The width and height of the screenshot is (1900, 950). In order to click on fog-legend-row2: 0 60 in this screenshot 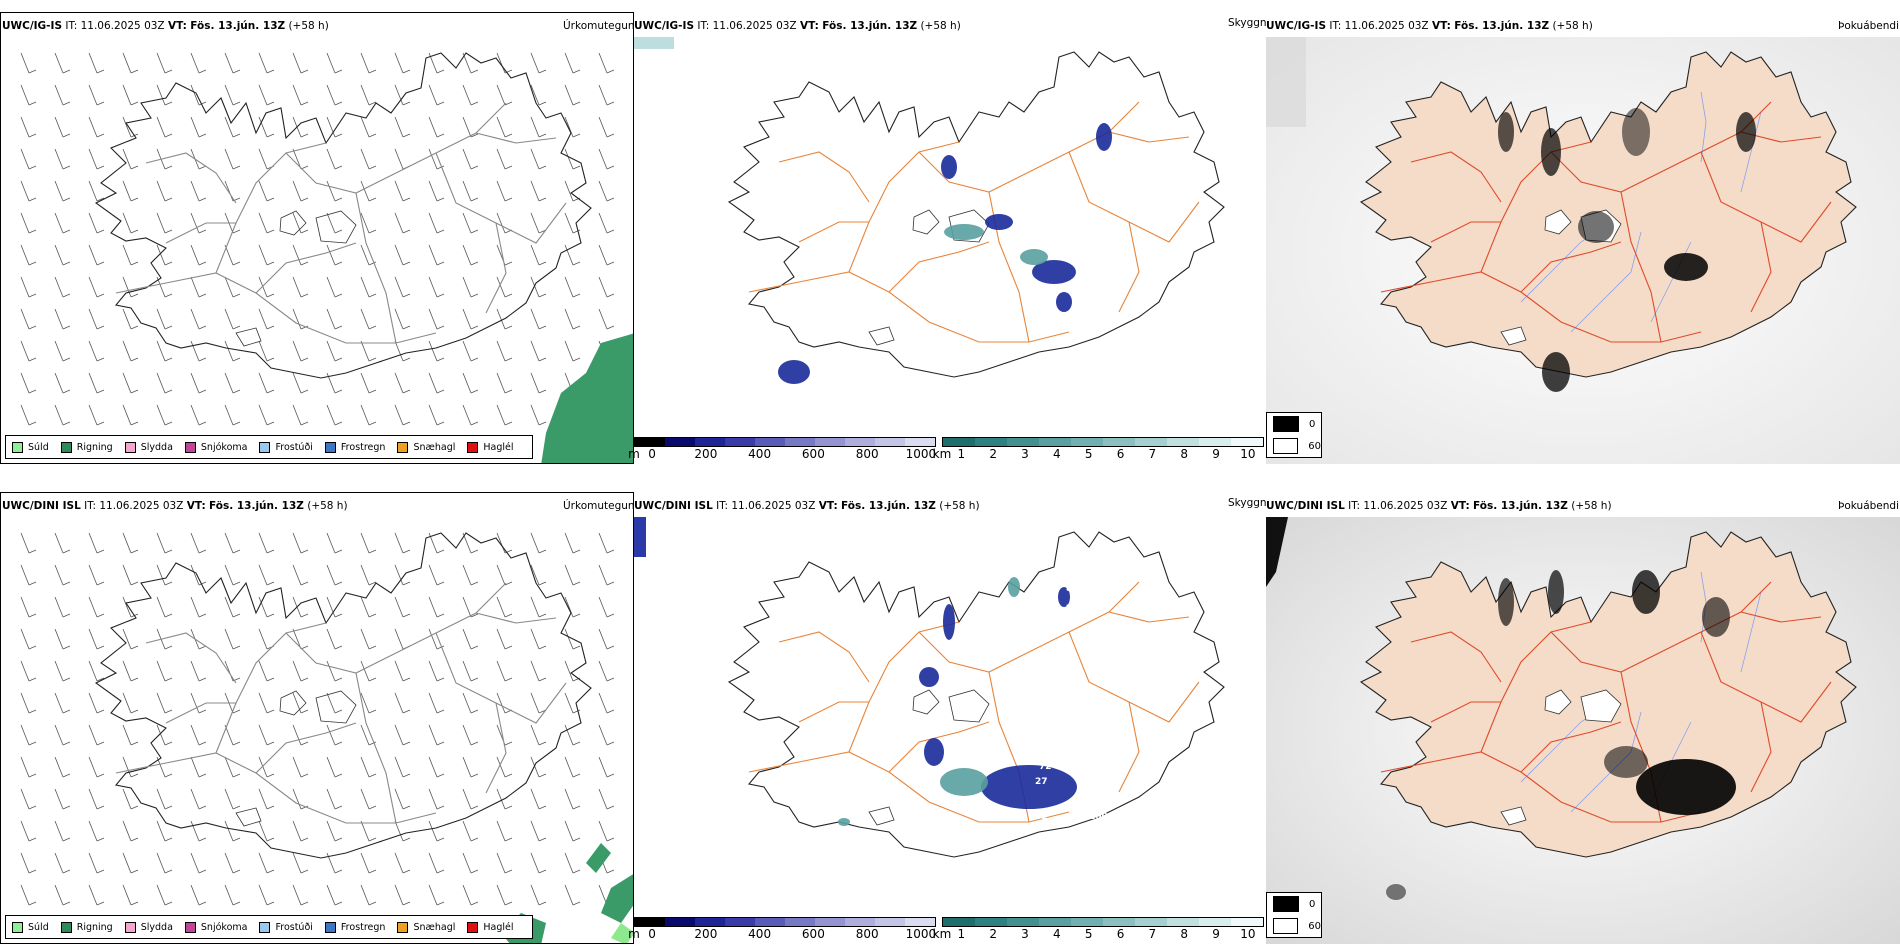, I will do `click(1294, 915)`.